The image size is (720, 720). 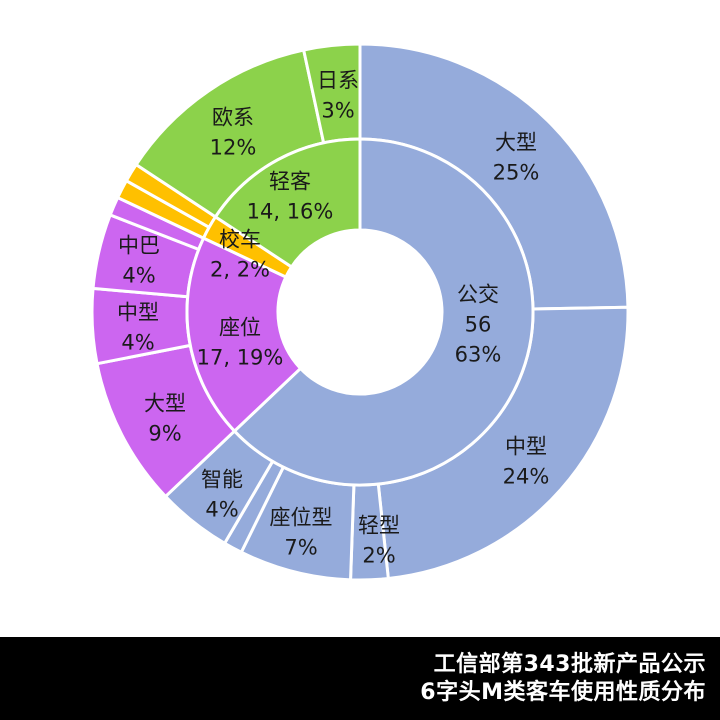 I want to click on label-transit-seated-type: 座位型 7%, so click(x=301, y=533).